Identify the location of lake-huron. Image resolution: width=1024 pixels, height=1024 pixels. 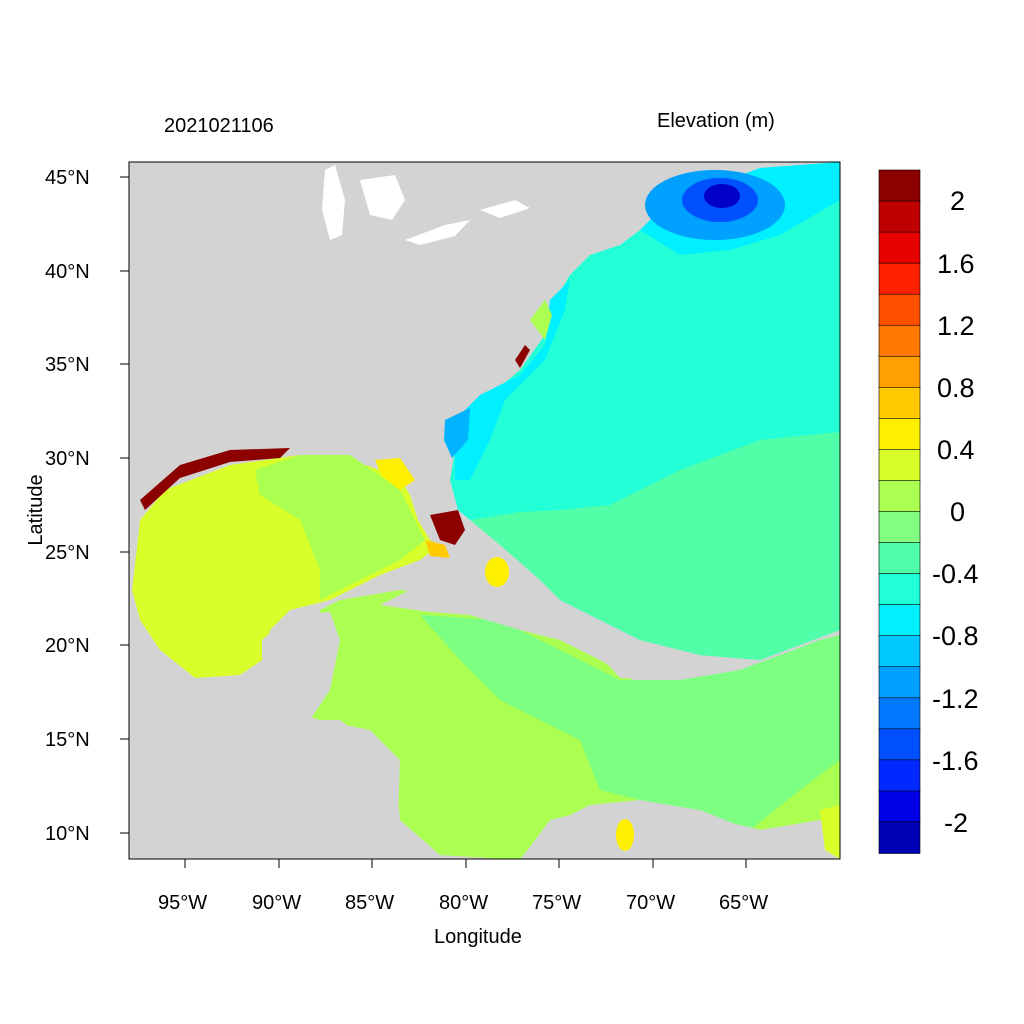
(382, 197).